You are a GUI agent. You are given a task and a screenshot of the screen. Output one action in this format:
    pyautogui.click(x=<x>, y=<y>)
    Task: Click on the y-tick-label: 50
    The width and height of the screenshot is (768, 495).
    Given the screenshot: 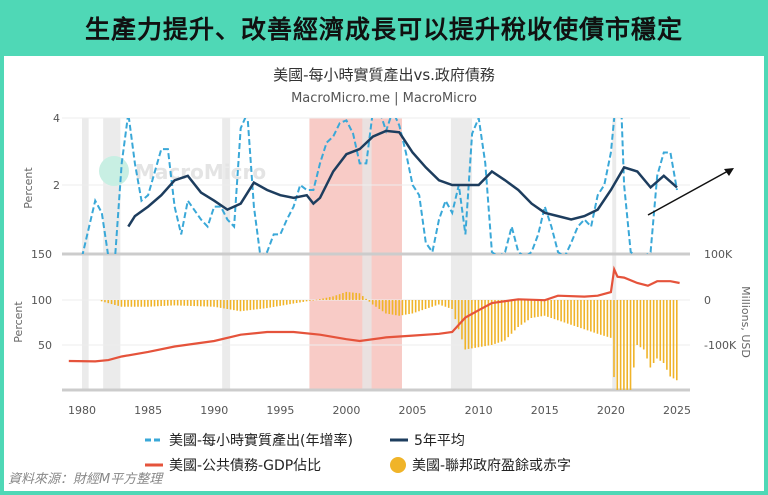 What is the action you would take?
    pyautogui.click(x=45, y=345)
    